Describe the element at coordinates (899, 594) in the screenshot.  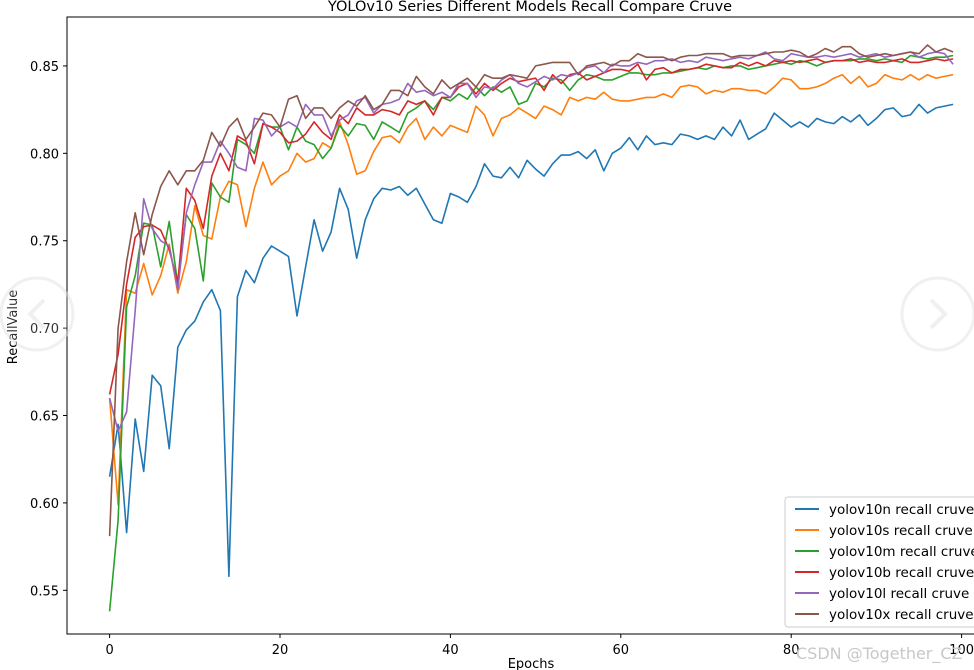
I see `legend-entry: yolov10l recall cruve` at that location.